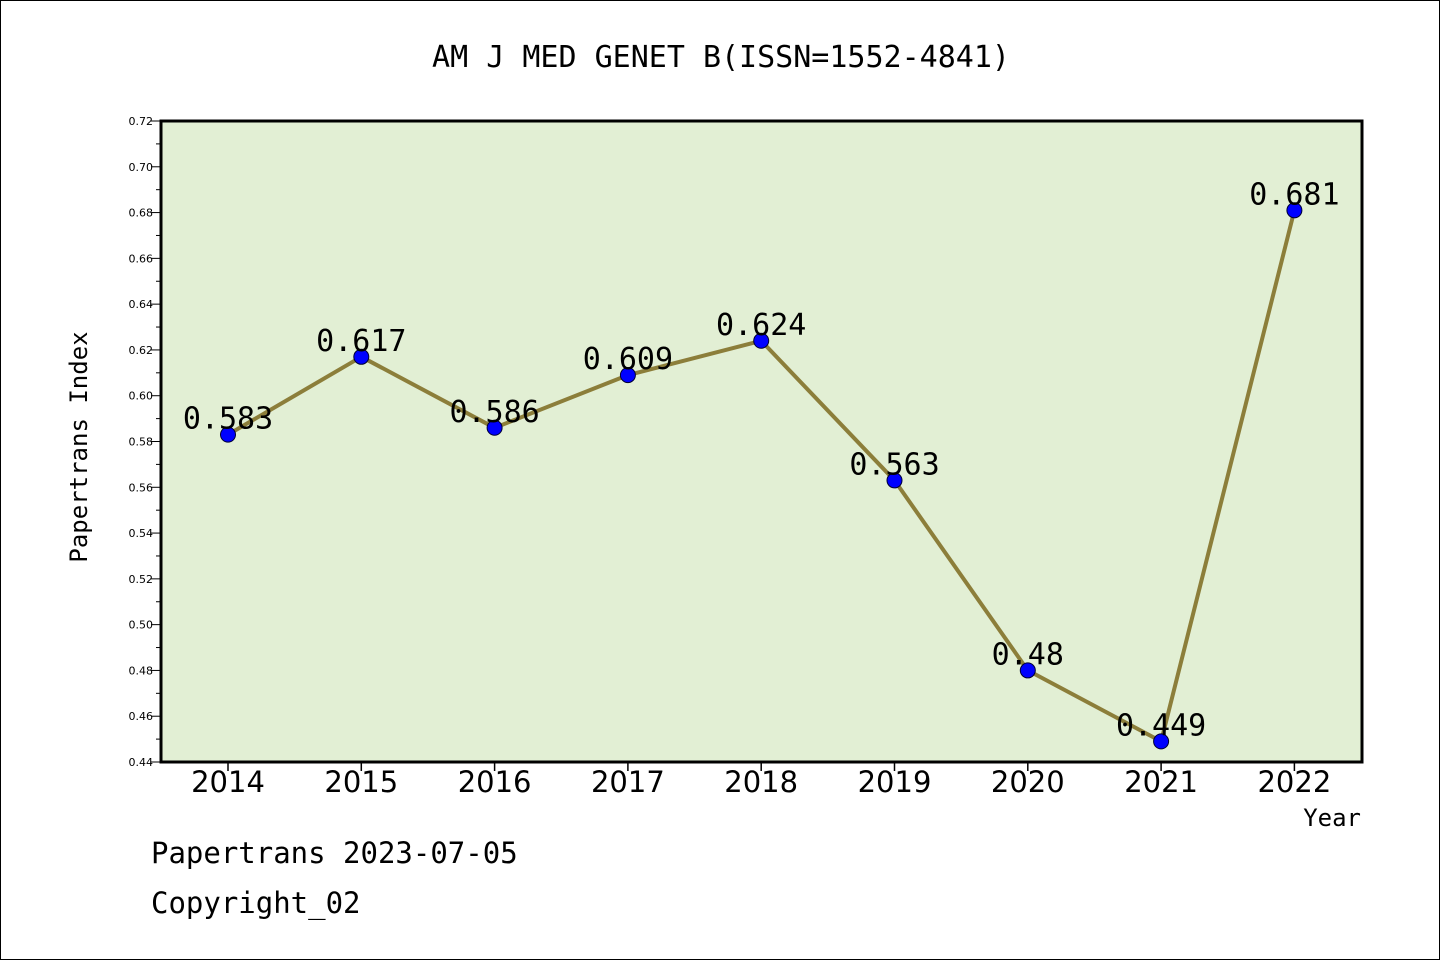 The height and width of the screenshot is (961, 1440). I want to click on data-label: 0.624, so click(761, 325).